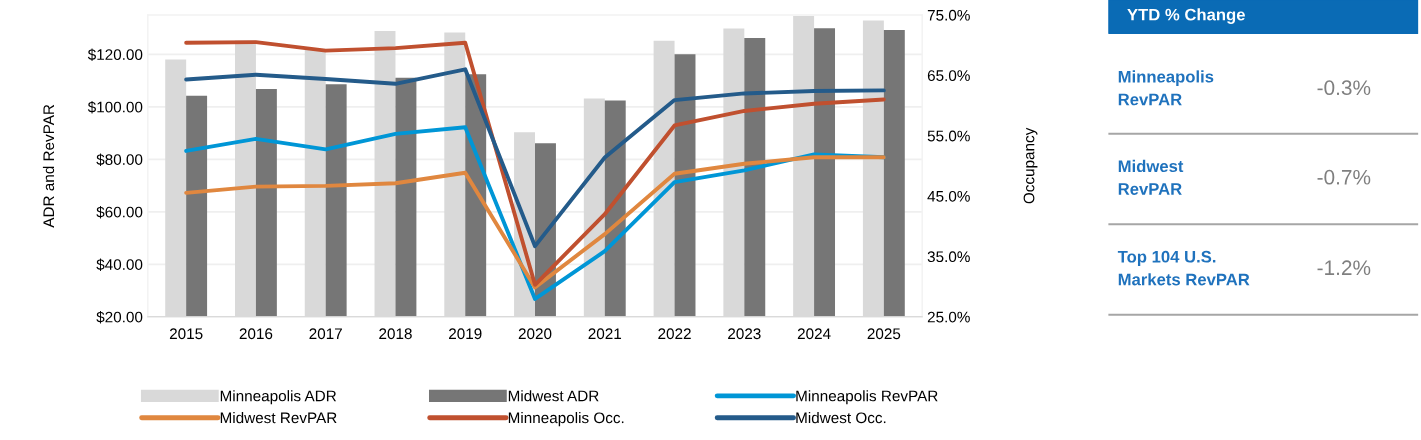 This screenshot has width=1421, height=440. I want to click on y2-tick-label: 75.0%, so click(948, 15).